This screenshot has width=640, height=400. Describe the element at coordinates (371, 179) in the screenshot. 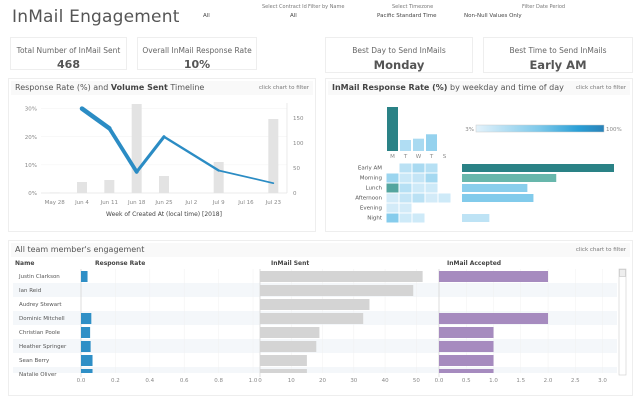

I see `time-of-day-label: Morning` at that location.